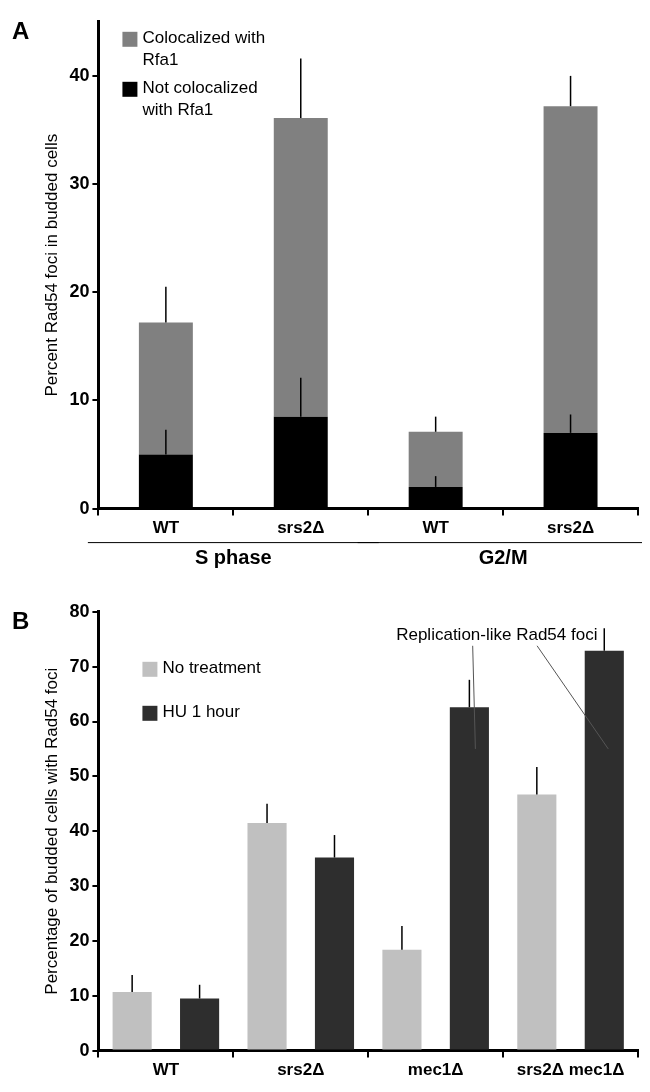  What do you see at coordinates (497, 635) in the screenshot?
I see `annotation: Replication-like Rad54 foci` at bounding box center [497, 635].